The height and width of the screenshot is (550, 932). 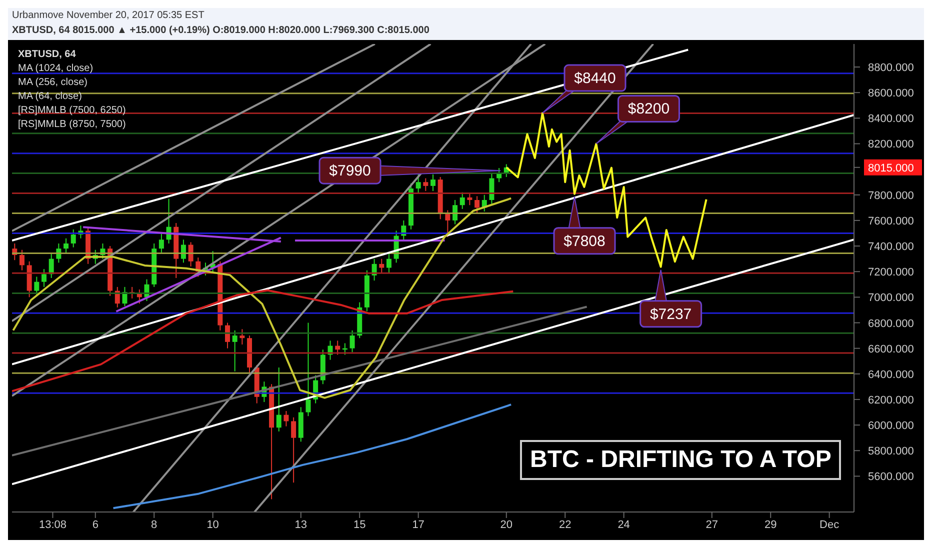 I want to click on x-tick-label: 13:08, so click(x=52, y=524).